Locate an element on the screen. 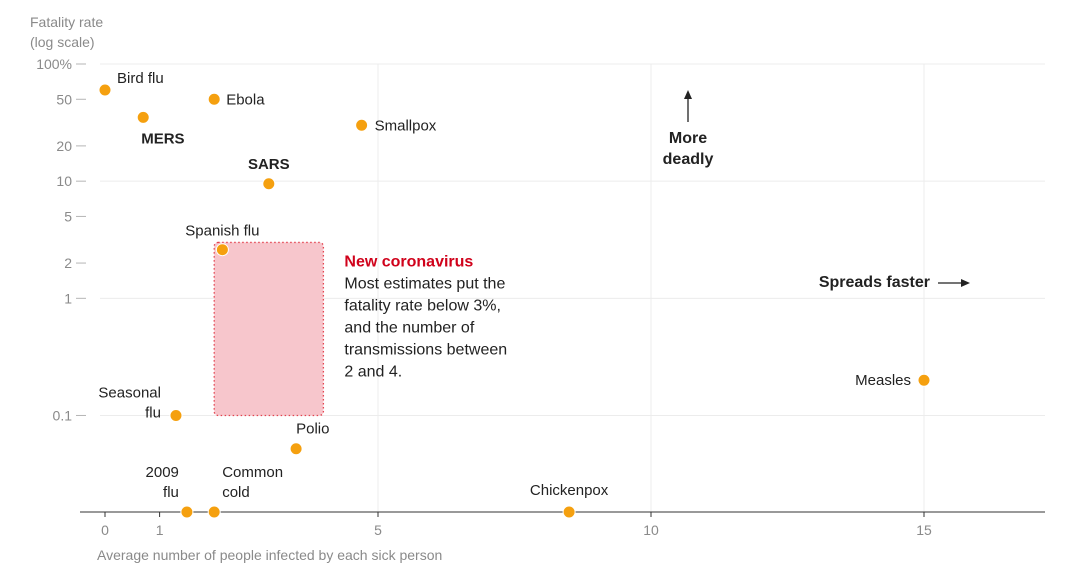  y-tick-label: 0.1 is located at coordinates (63, 415).